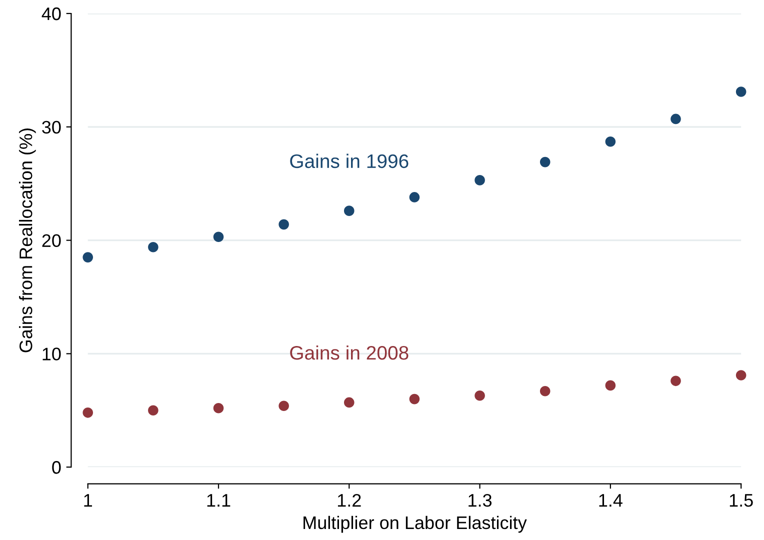  Describe the element at coordinates (51, 127) in the screenshot. I see `y-tick-label: 30` at that location.